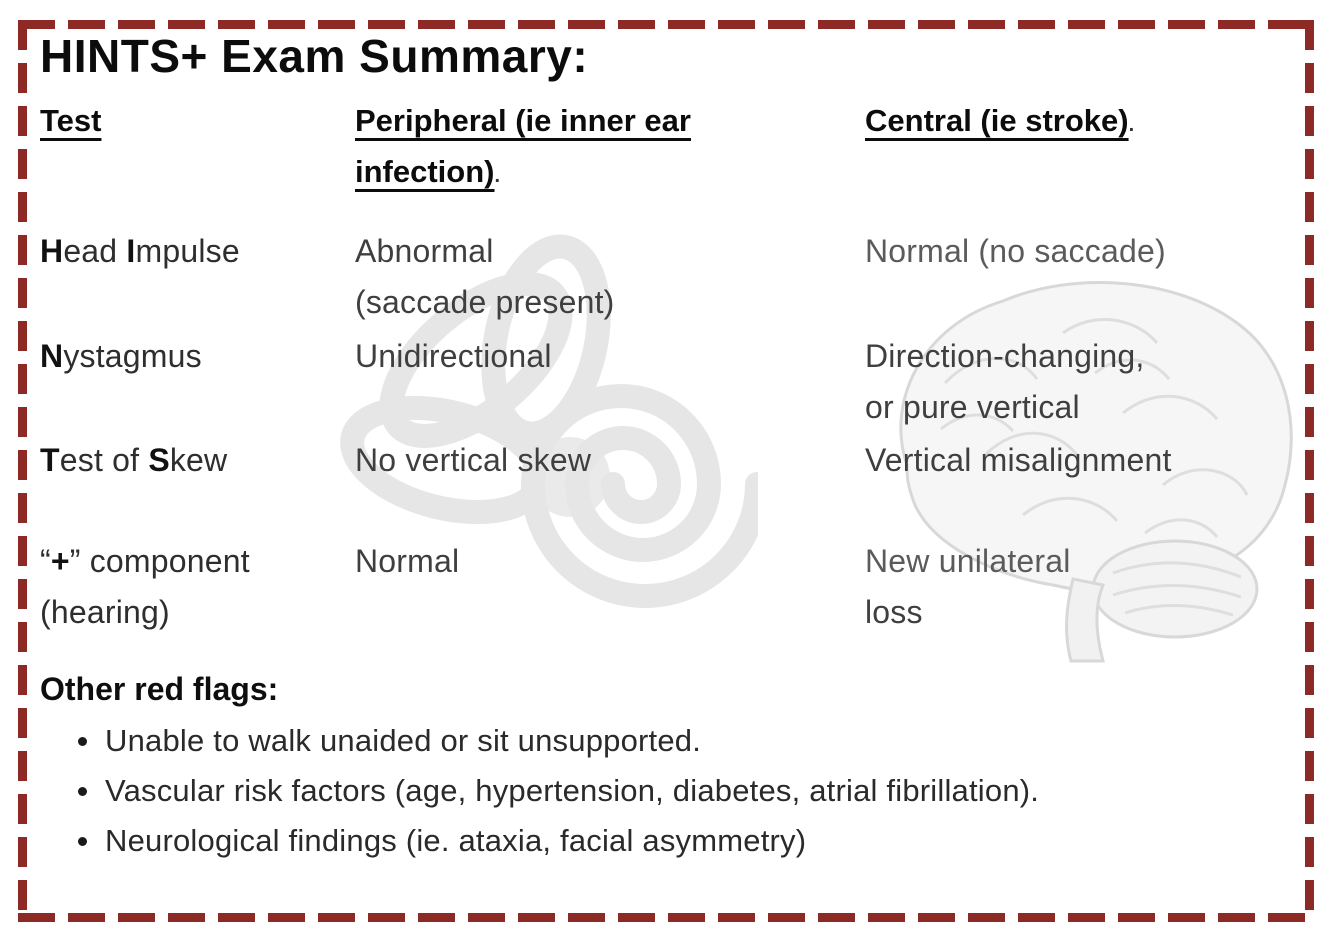 This screenshot has height=944, width=1332. What do you see at coordinates (523, 146) in the screenshot?
I see `column-header-peripheral: Peripheral (ie inner ear infection).` at bounding box center [523, 146].